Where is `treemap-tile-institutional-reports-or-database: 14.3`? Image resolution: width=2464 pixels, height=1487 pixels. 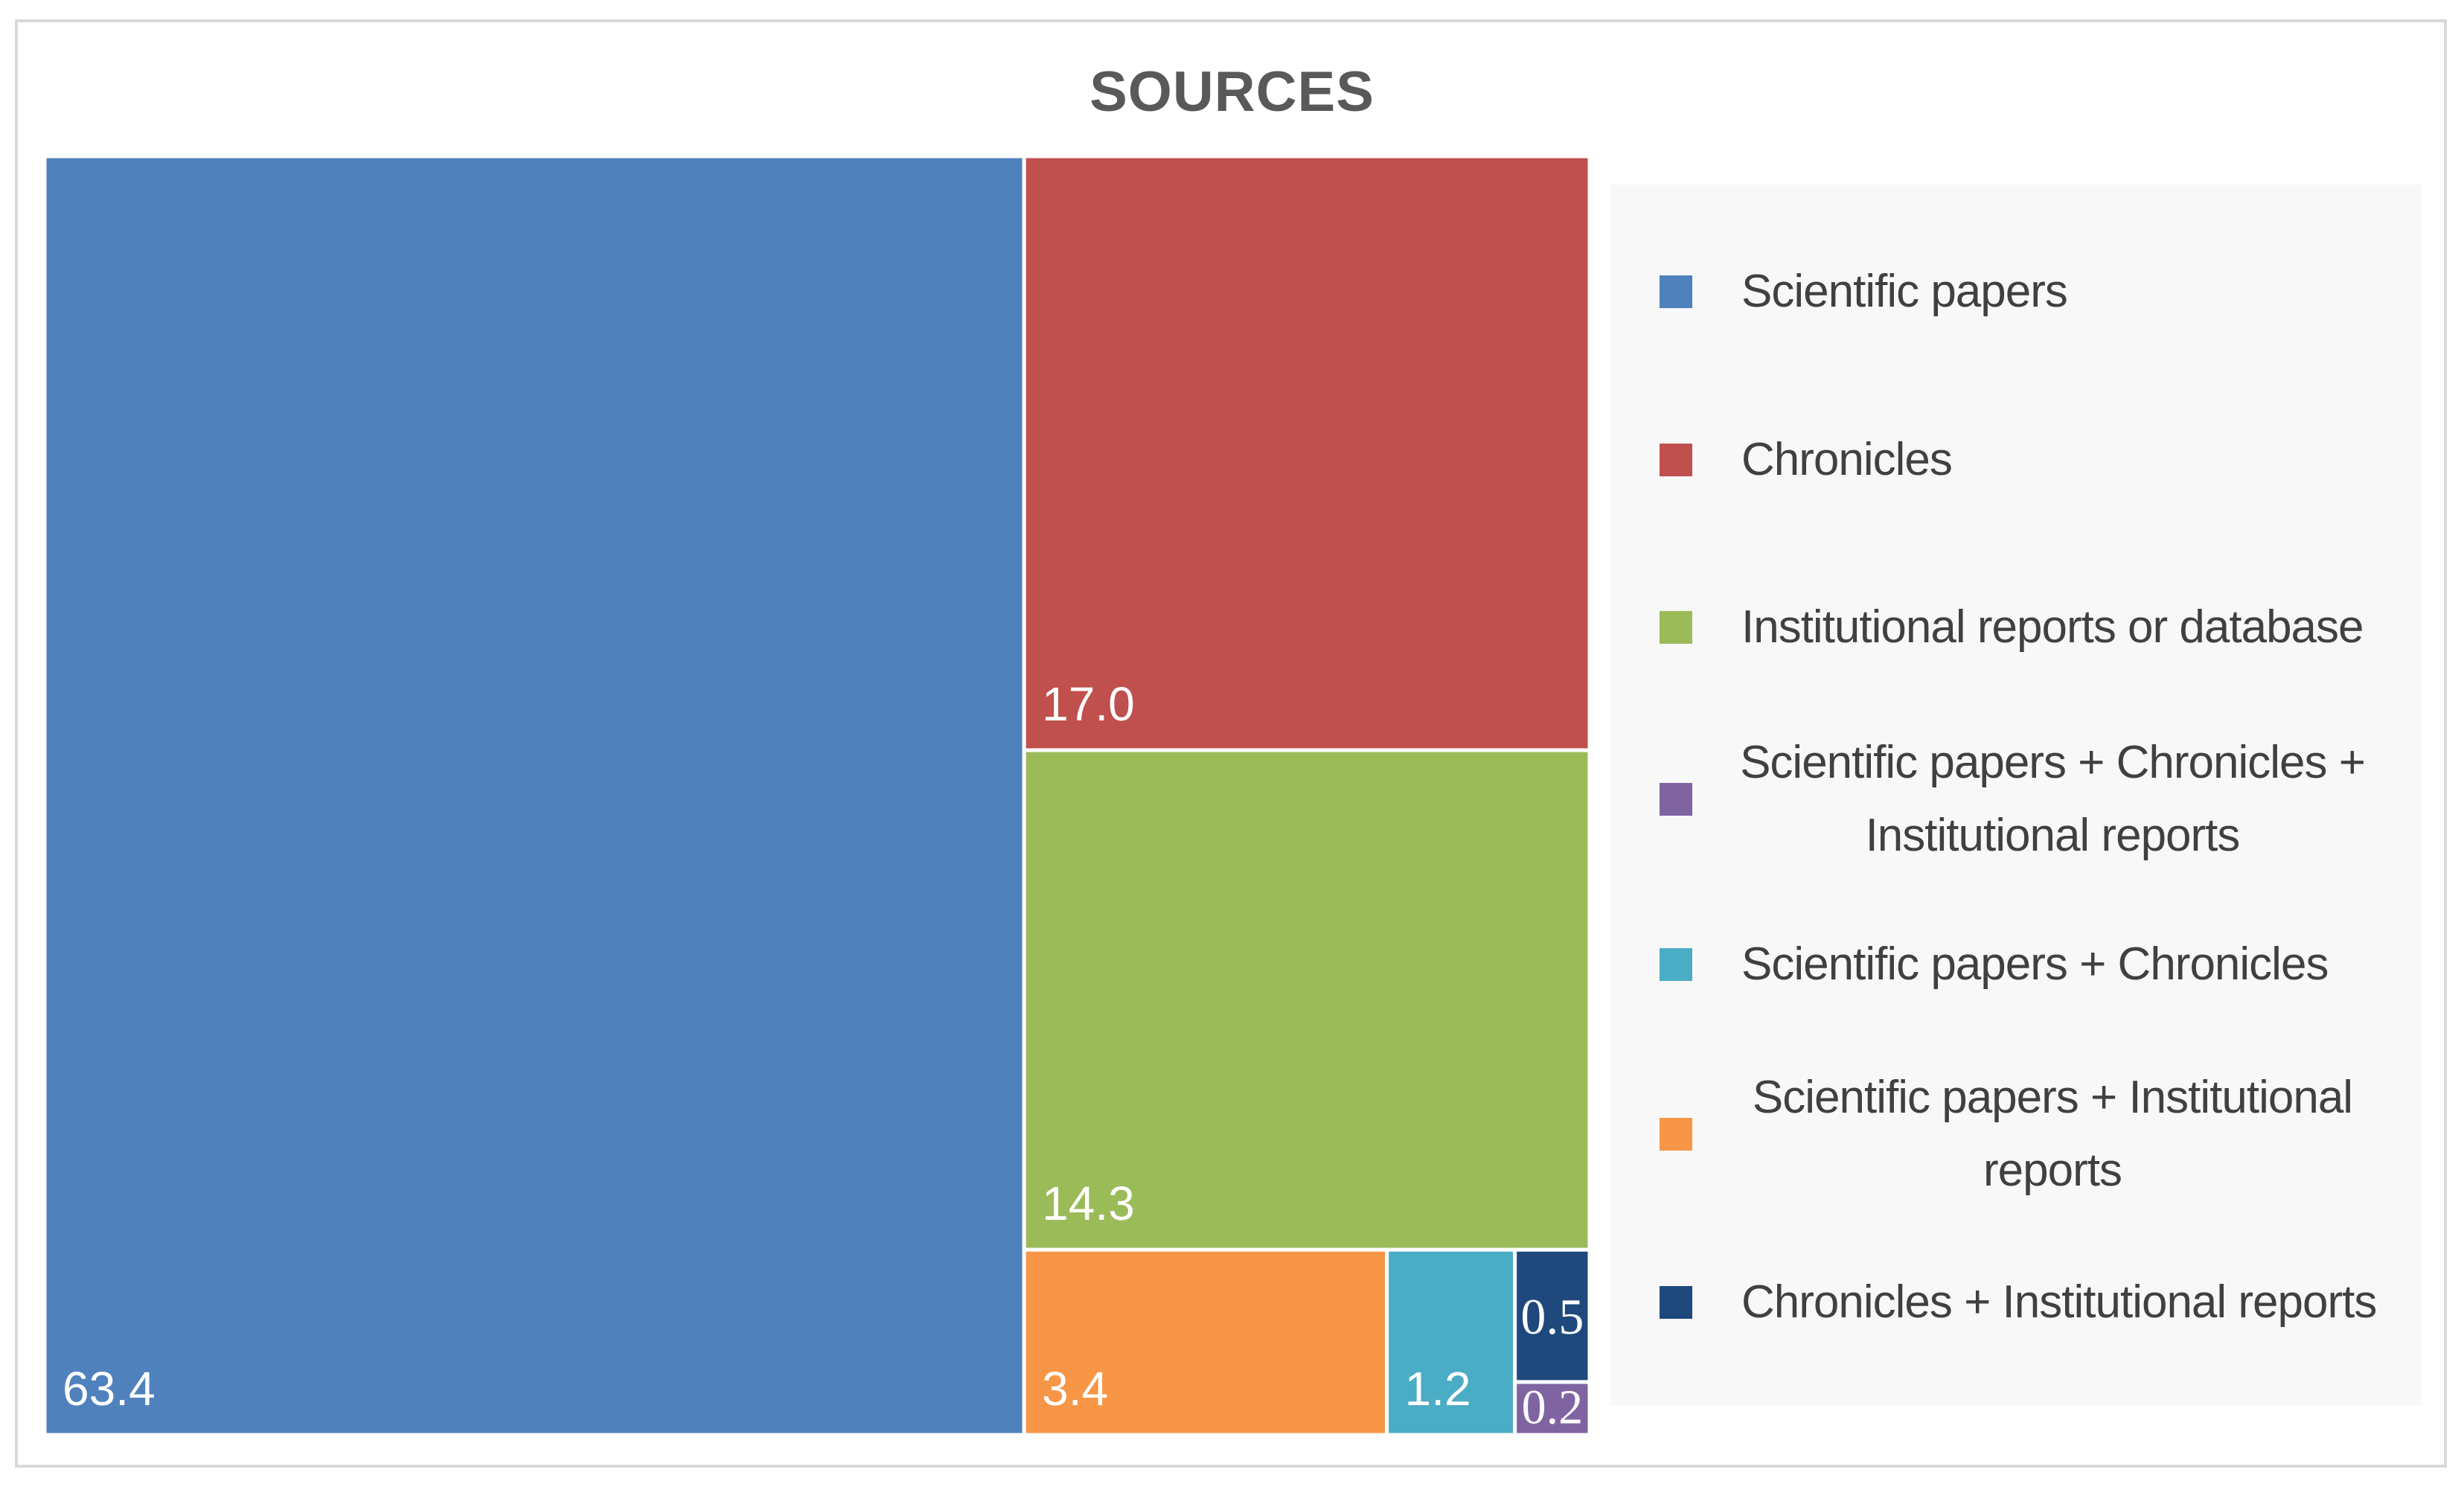
treemap-tile-institutional-reports-or-database: 14.3 is located at coordinates (1307, 1000).